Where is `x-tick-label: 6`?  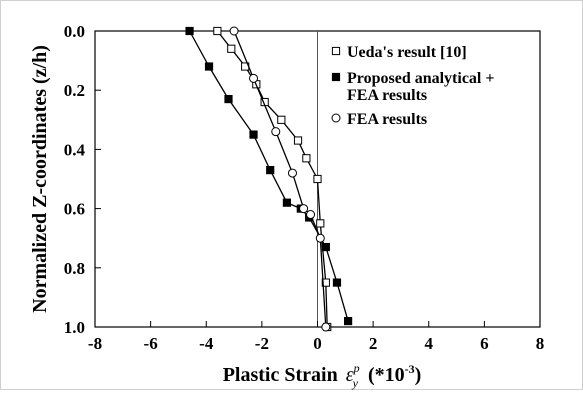
x-tick-label: 6 is located at coordinates (484, 343).